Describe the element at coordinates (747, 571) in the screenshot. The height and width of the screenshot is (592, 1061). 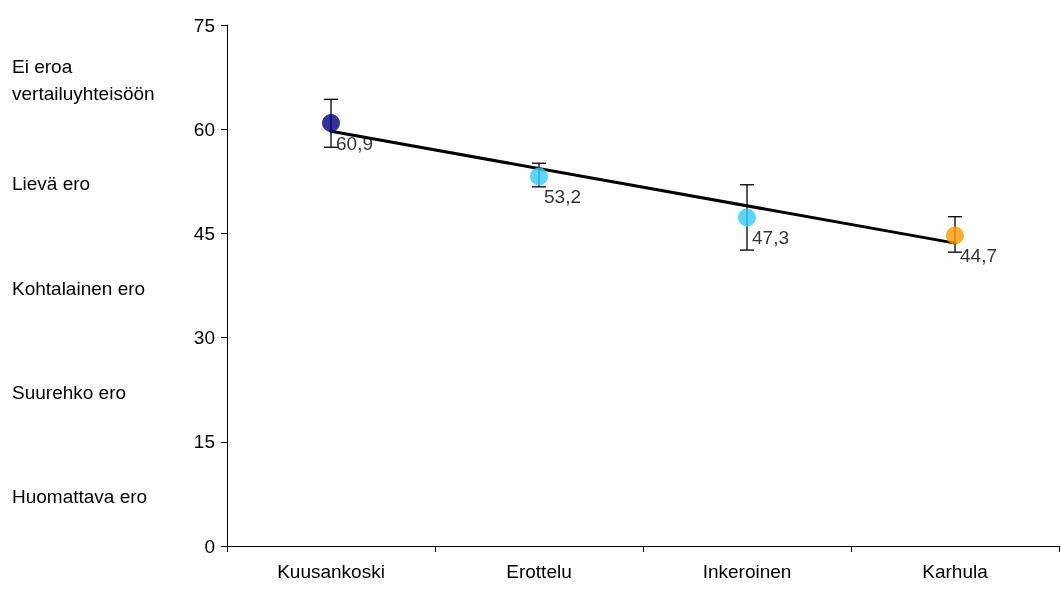
I see `x-tick-label: Inkeroinen` at that location.